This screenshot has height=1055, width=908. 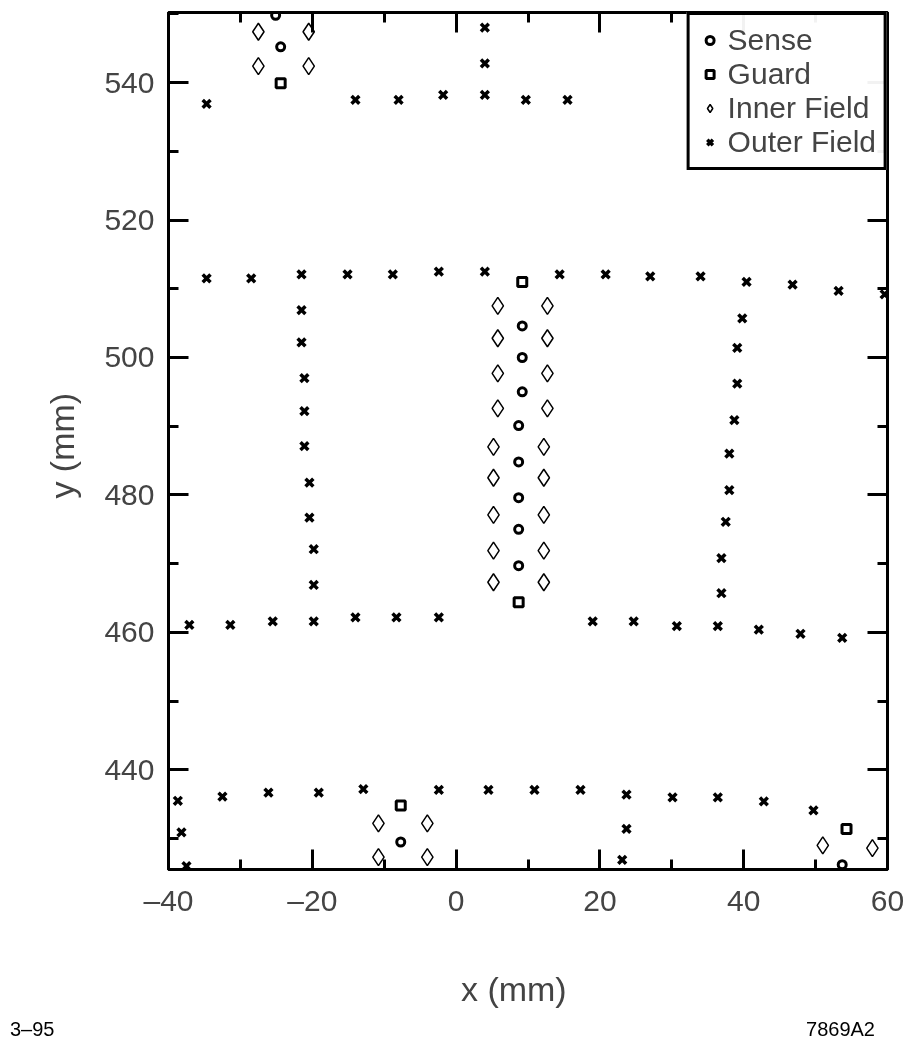 What do you see at coordinates (801, 142) in the screenshot?
I see `legend-label: Outer Field` at bounding box center [801, 142].